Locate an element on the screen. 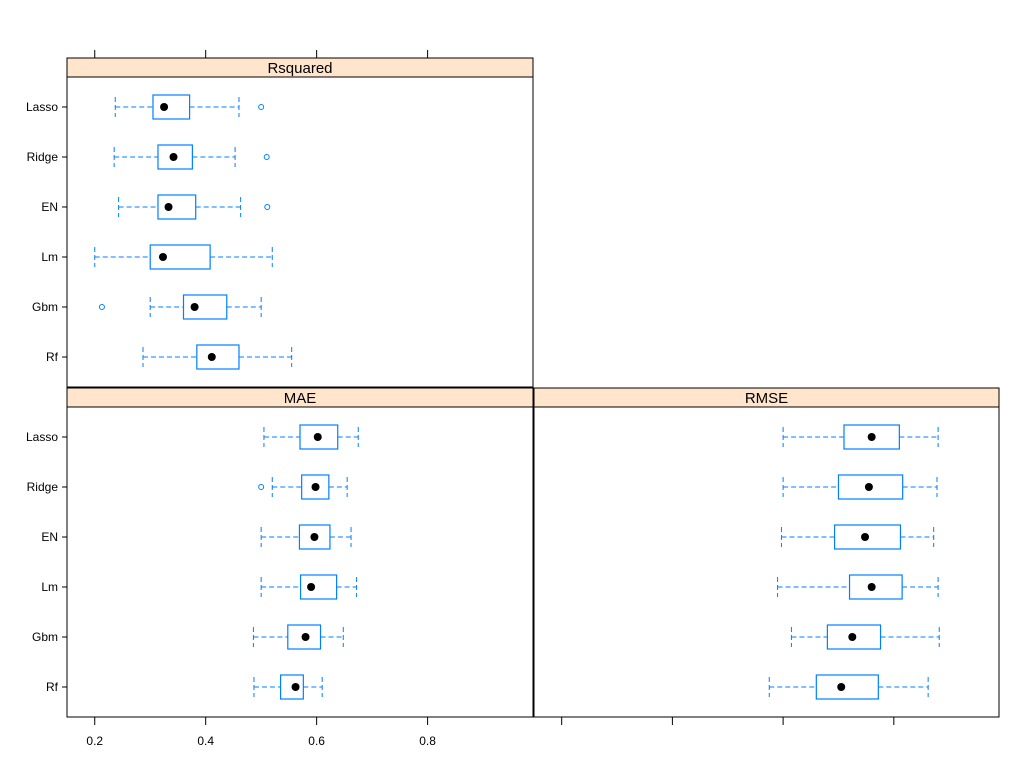 The image size is (1031, 775). median-dot-mae-rf is located at coordinates (295, 687).